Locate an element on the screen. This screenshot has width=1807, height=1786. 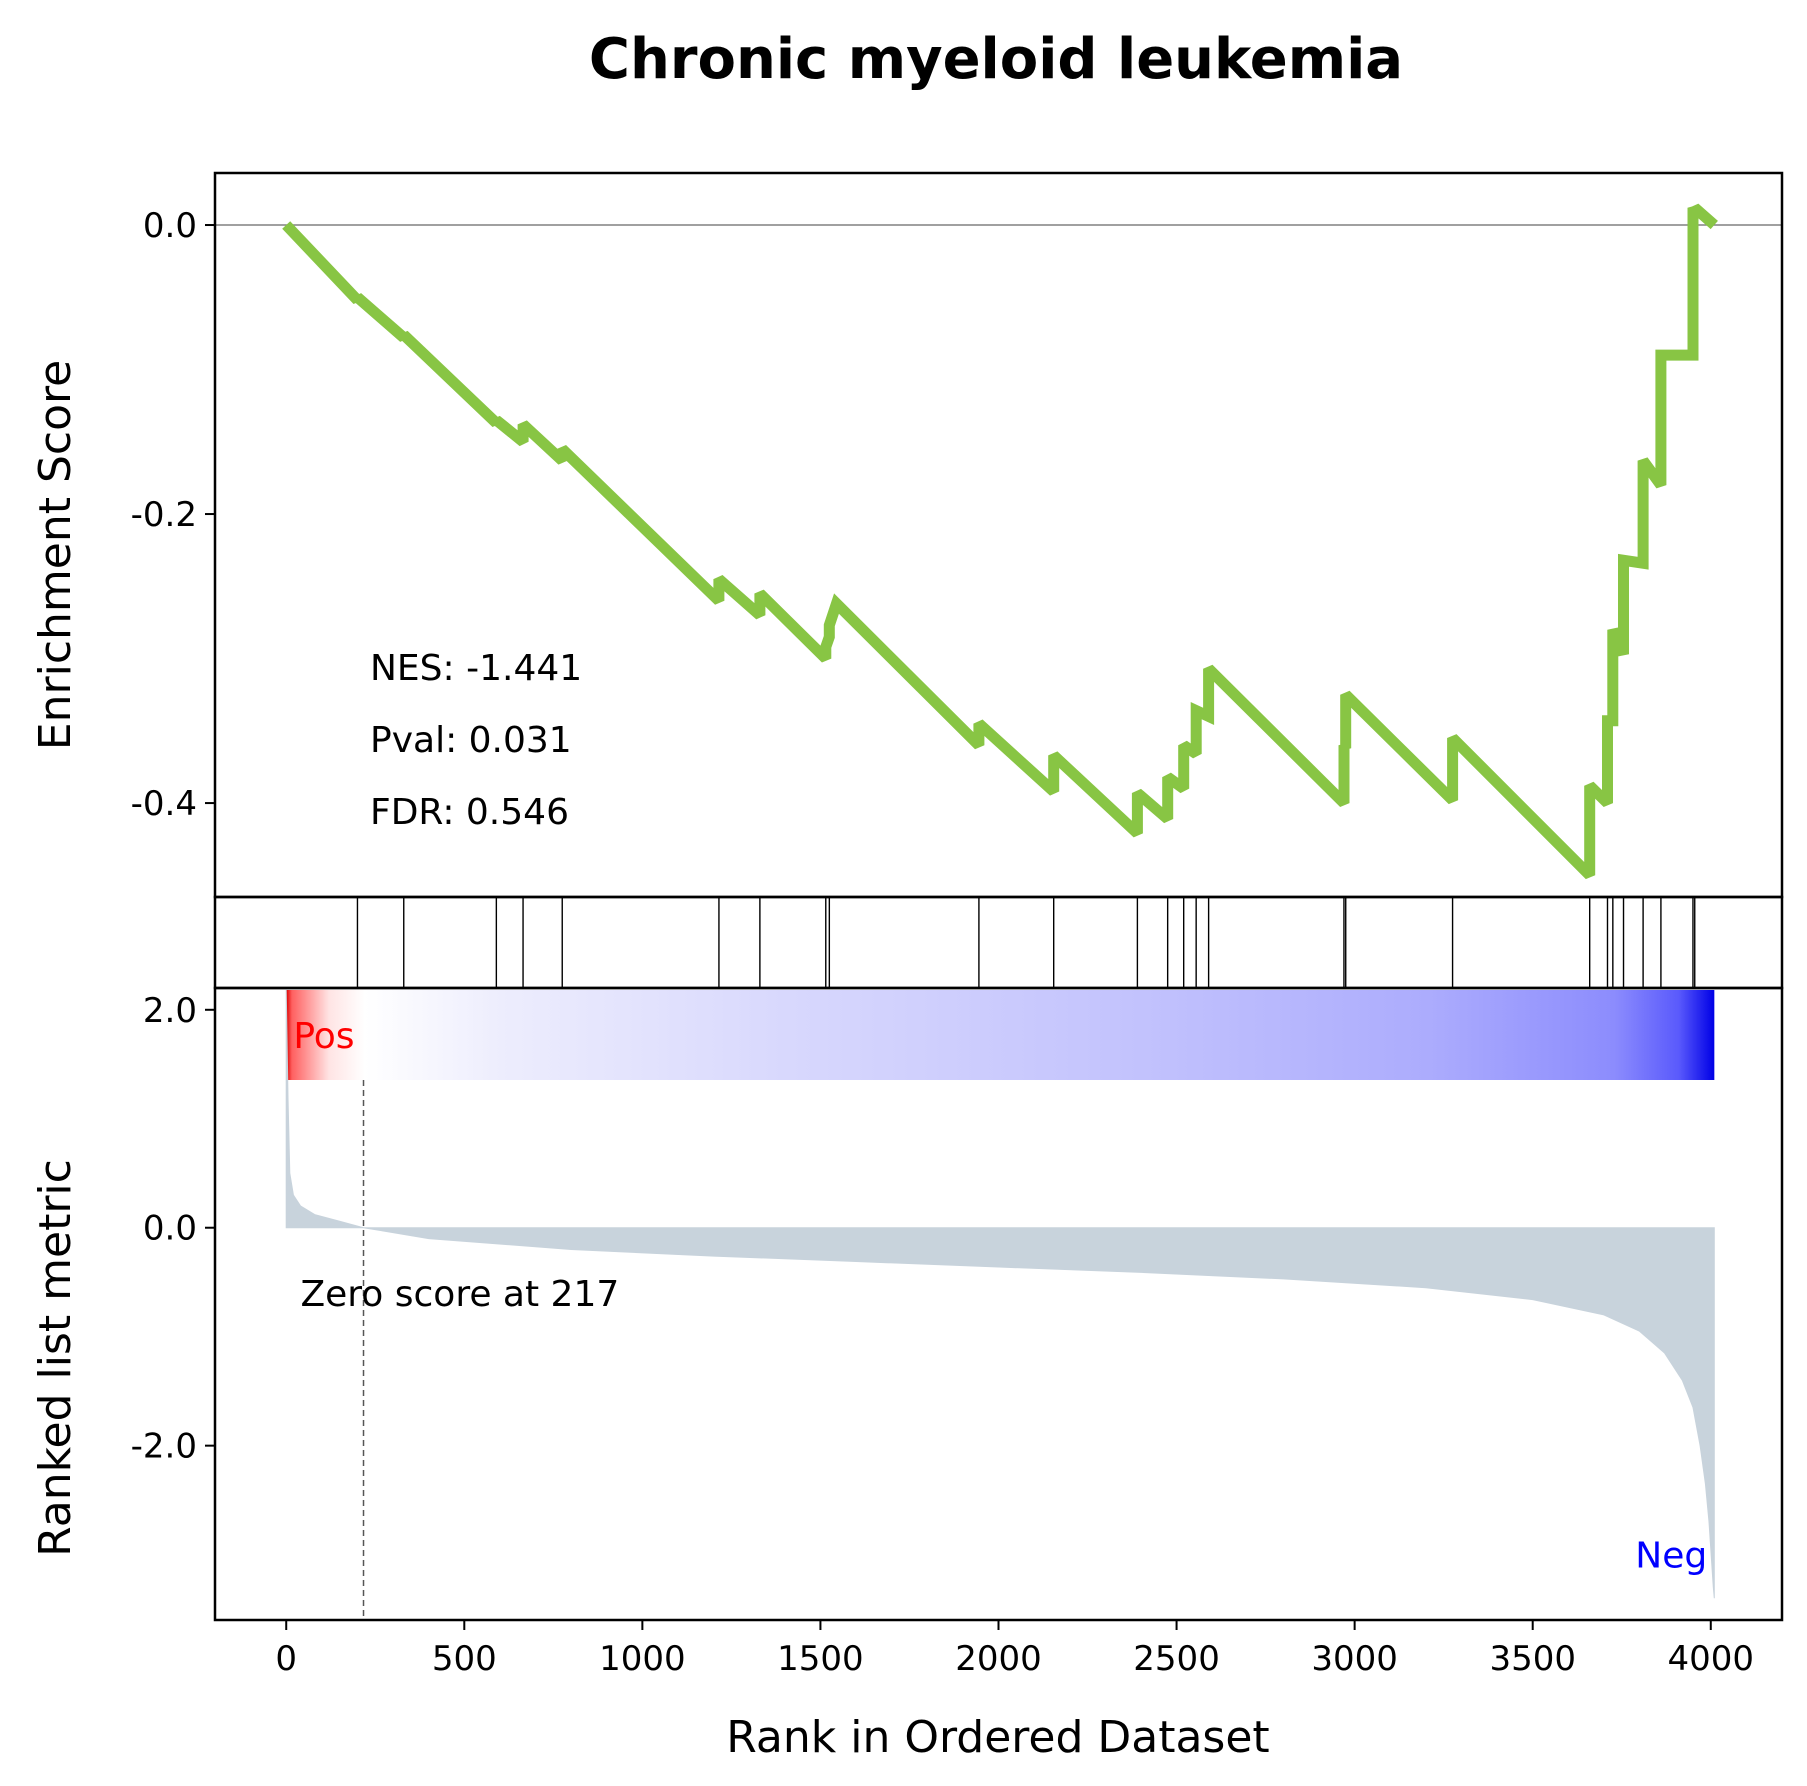
pos-label: Pos is located at coordinates (323, 1036).